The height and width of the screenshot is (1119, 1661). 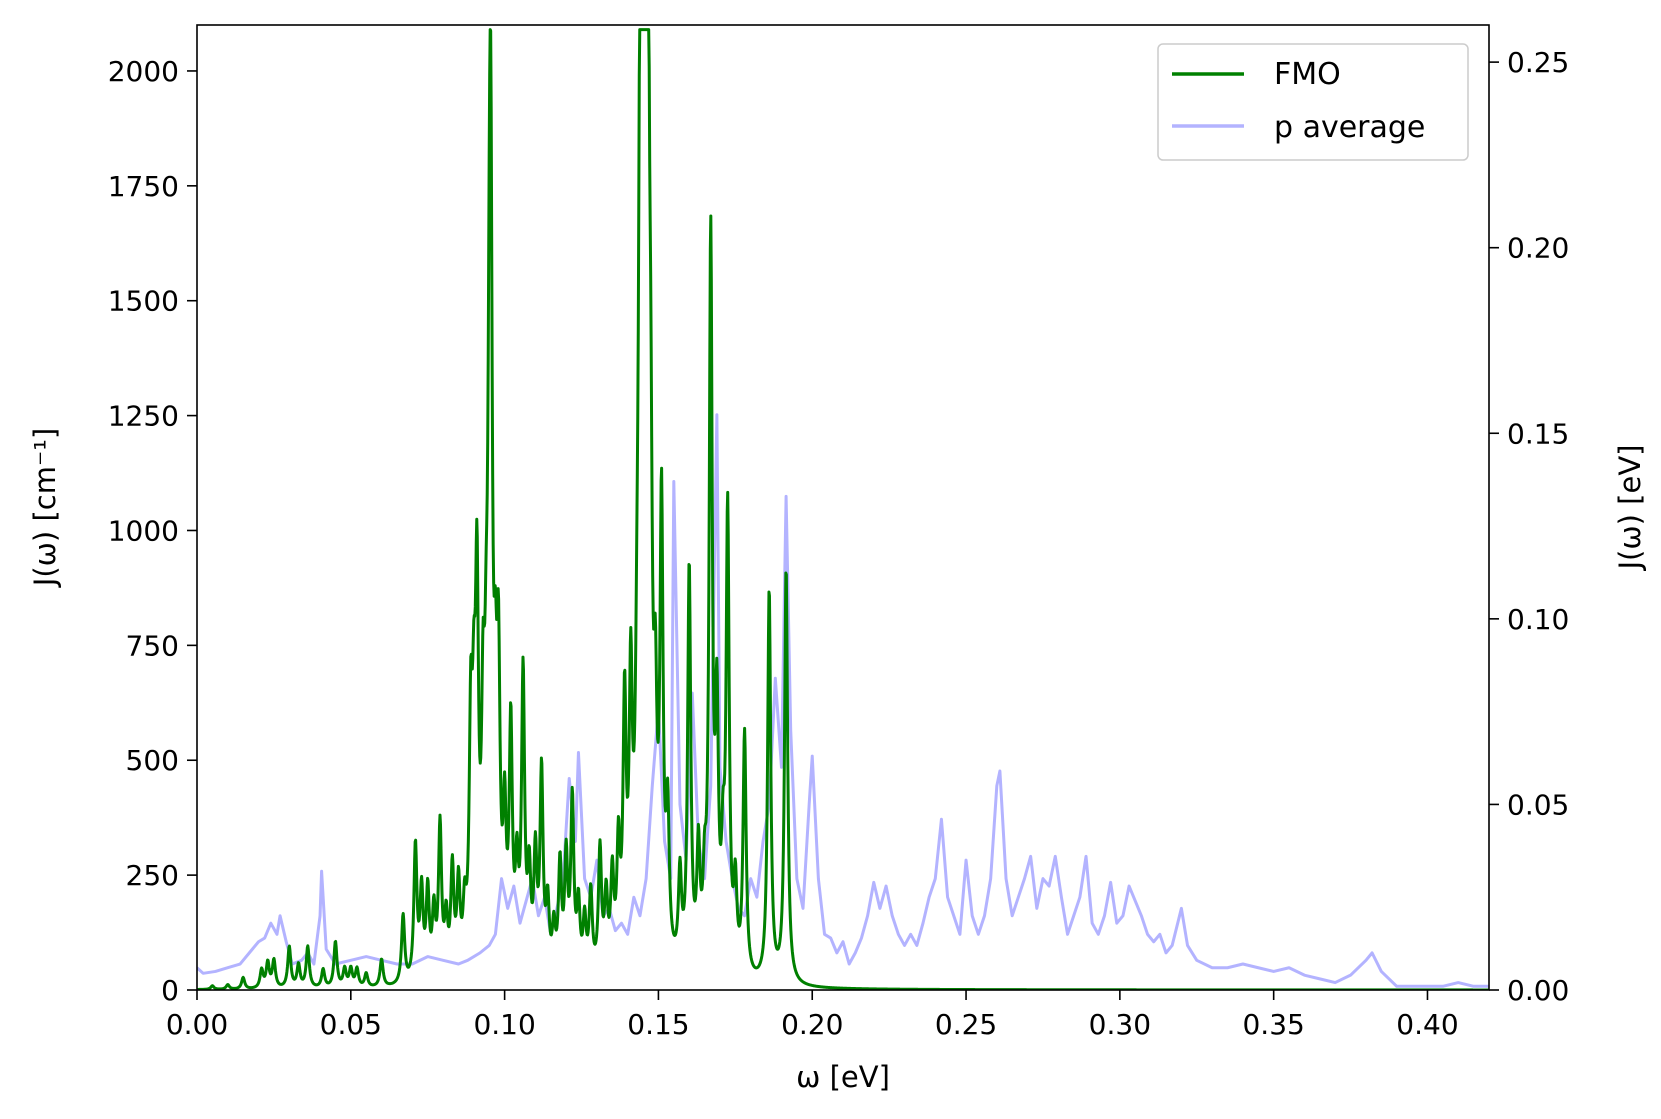 What do you see at coordinates (504, 1024) in the screenshot?
I see `x-tick-label: 0.10` at bounding box center [504, 1024].